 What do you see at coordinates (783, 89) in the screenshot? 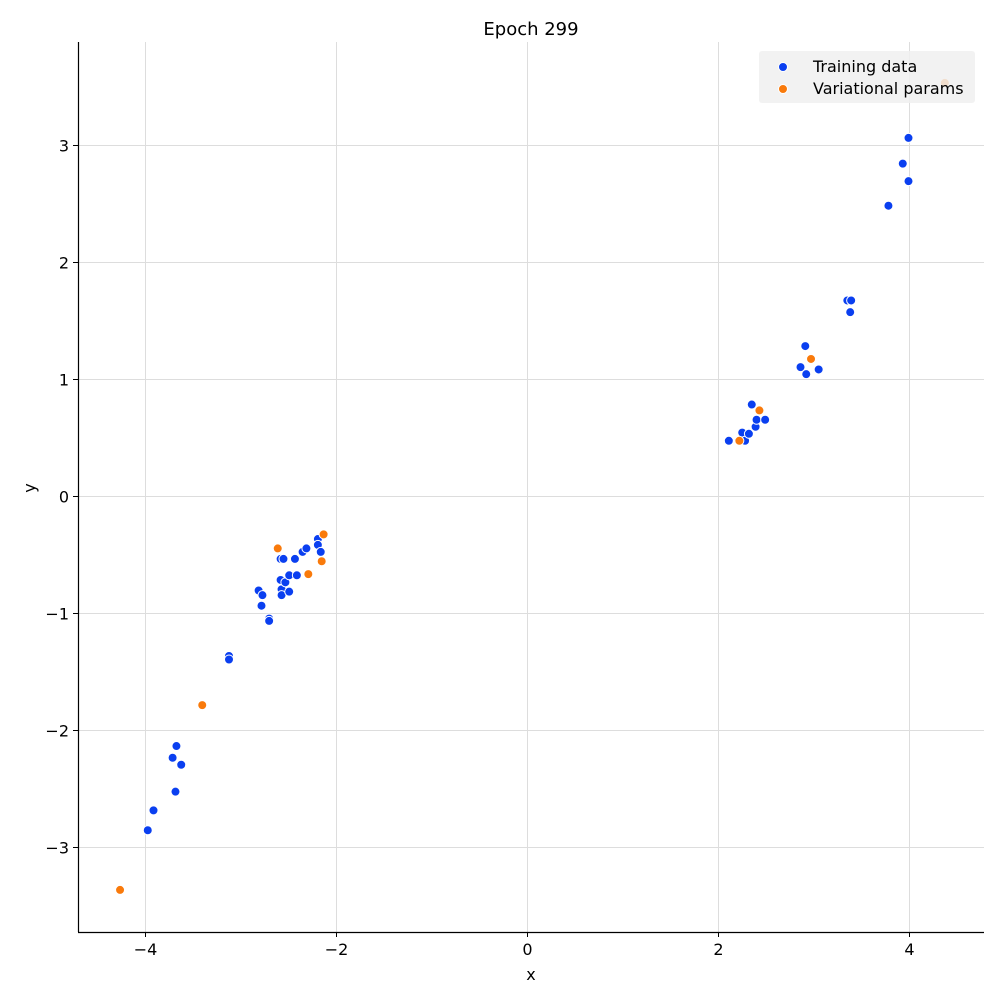
I see `legend-marker-variational` at bounding box center [783, 89].